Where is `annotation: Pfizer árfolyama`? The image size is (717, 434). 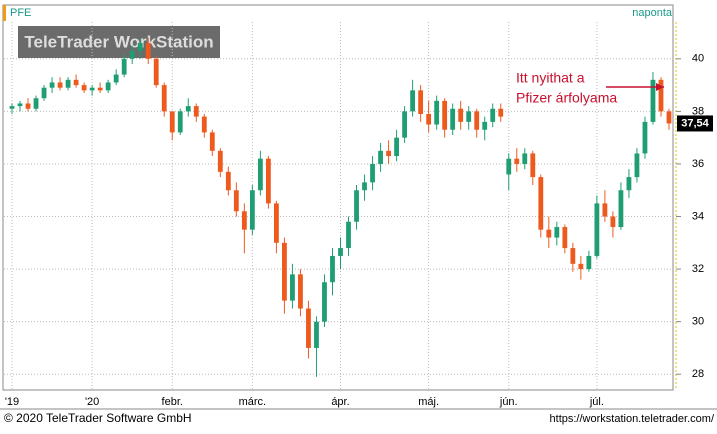
annotation: Pfizer árfolyama is located at coordinates (566, 98).